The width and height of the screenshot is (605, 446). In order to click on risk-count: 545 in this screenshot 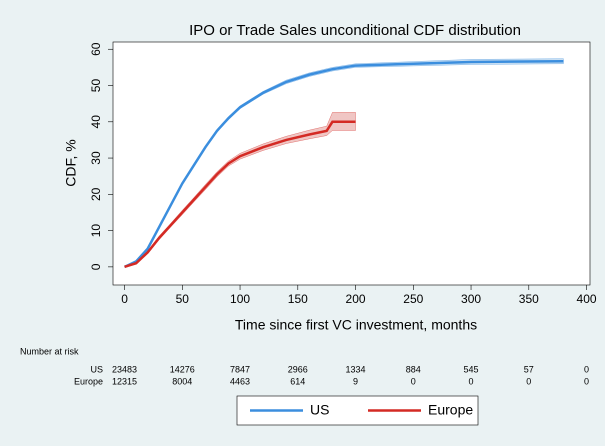, I will do `click(471, 369)`.